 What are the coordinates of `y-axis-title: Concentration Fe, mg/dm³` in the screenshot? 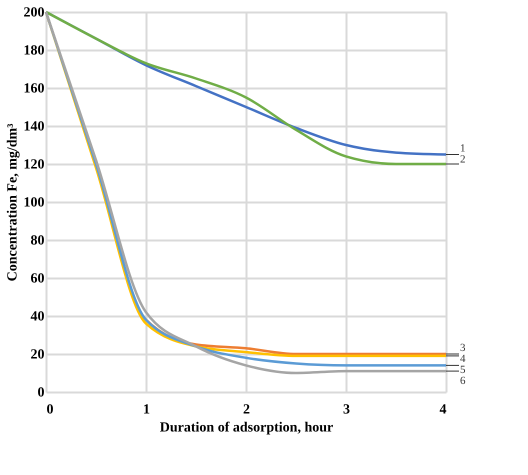 It's located at (13, 203).